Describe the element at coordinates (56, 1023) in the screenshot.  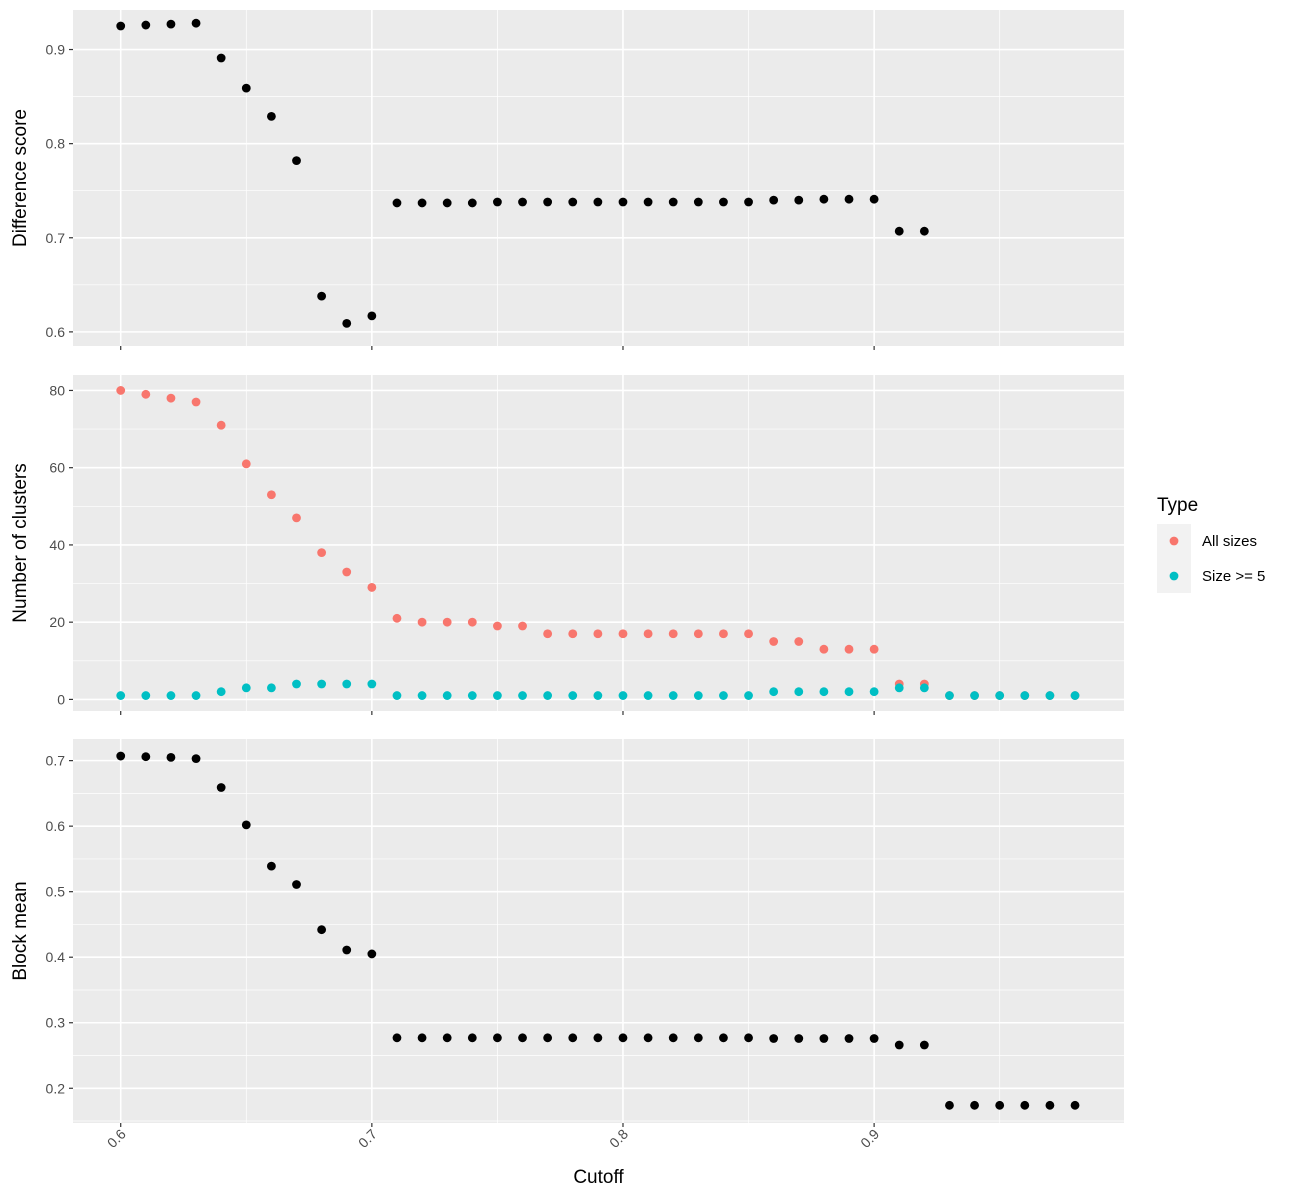
I see `y-tick-label: 0.3` at that location.